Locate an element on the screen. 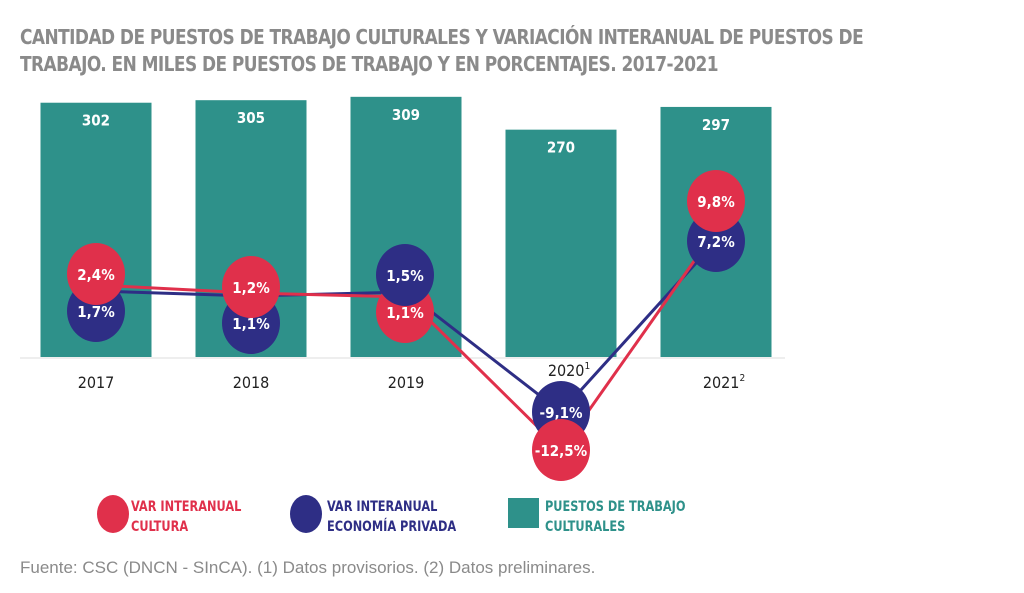 This screenshot has height=593, width=1024. point-label: -12,5% is located at coordinates (561, 451).